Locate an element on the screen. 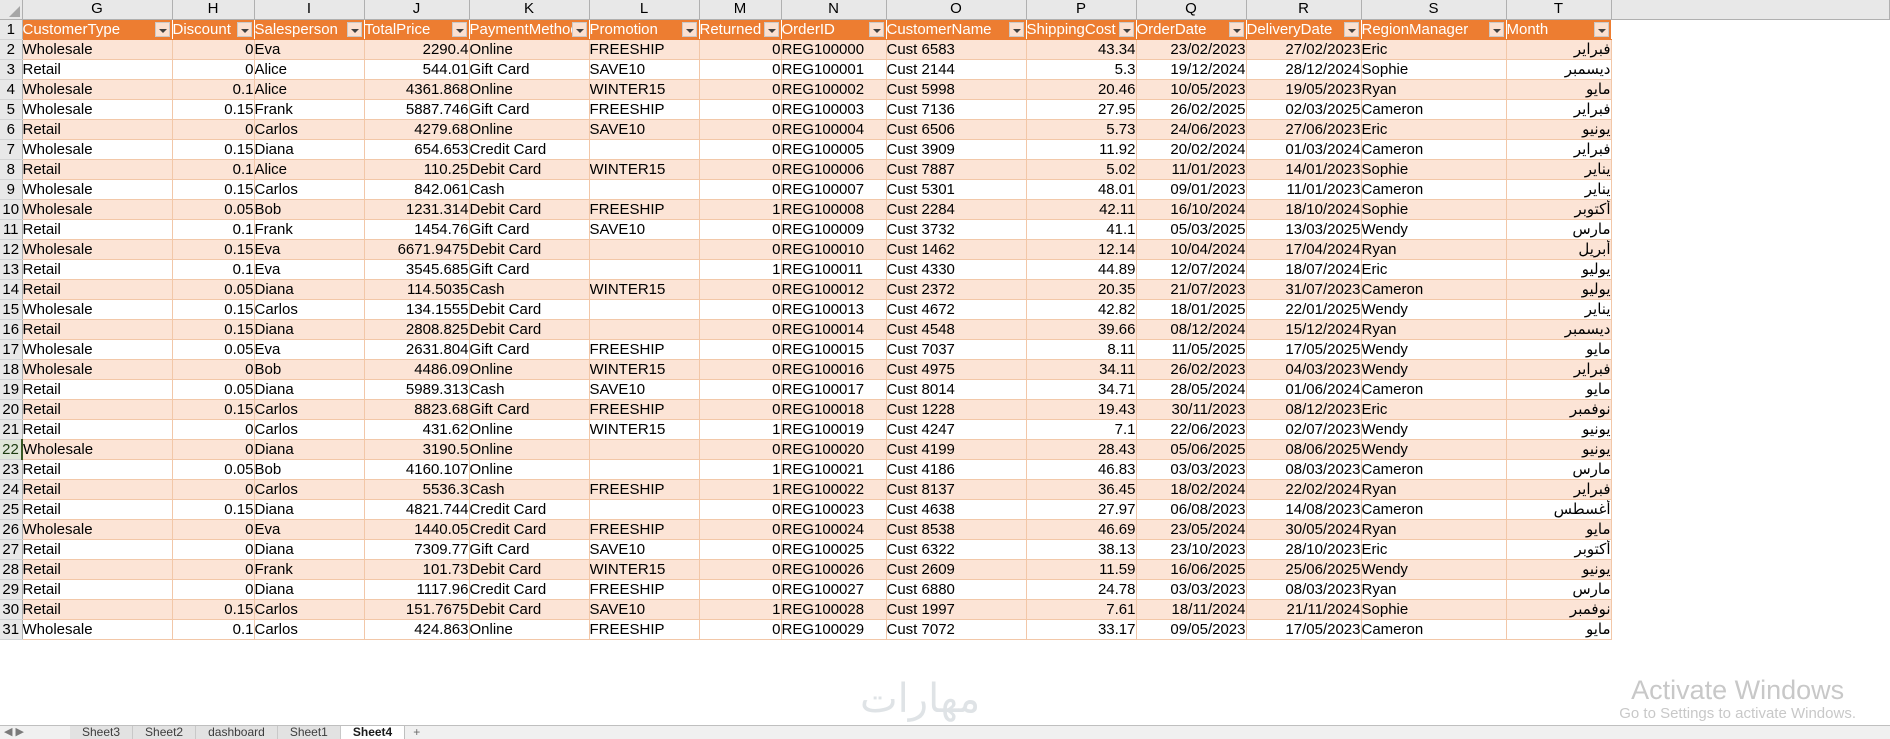 The image size is (1890, 739). cell-paymentmethod: Online is located at coordinates (529, 469).